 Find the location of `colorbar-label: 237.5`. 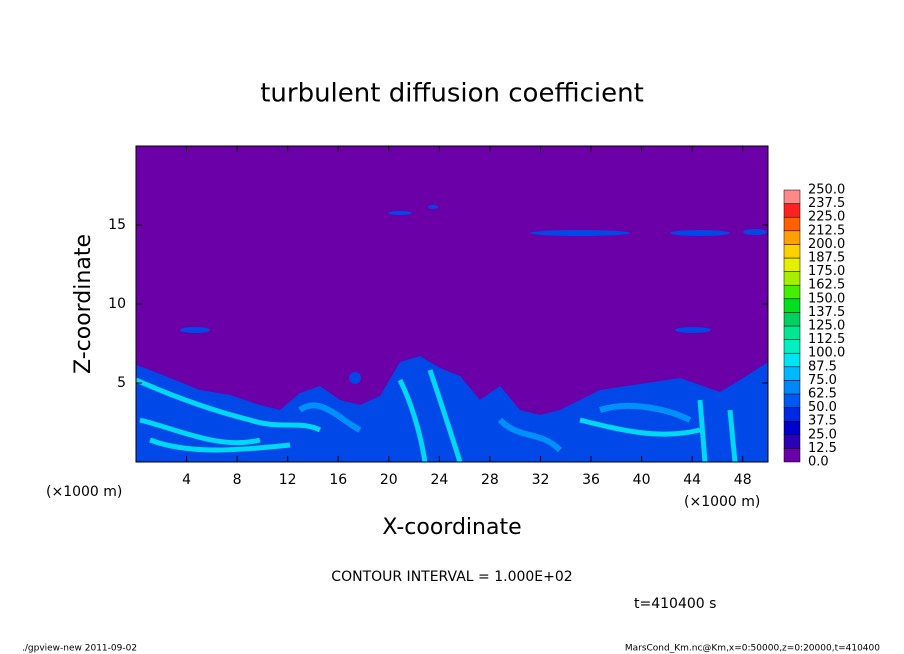

colorbar-label: 237.5 is located at coordinates (826, 203).